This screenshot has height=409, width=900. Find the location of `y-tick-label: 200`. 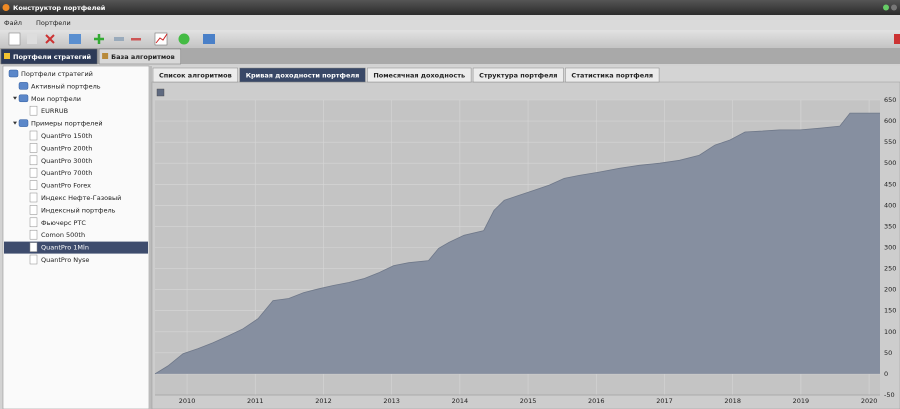

y-tick-label: 200 is located at coordinates (890, 290).